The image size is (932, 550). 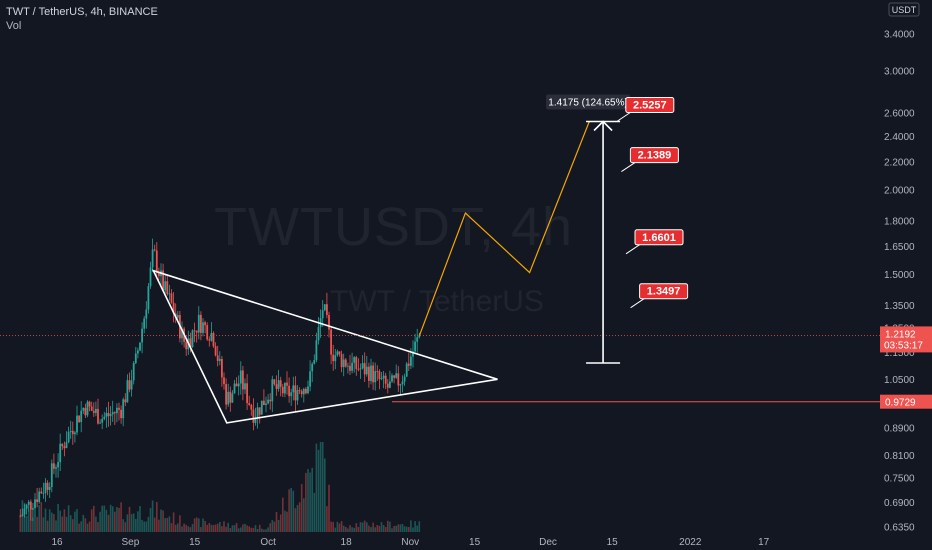 What do you see at coordinates (899, 306) in the screenshot?
I see `price-tick-label: 1.3500` at bounding box center [899, 306].